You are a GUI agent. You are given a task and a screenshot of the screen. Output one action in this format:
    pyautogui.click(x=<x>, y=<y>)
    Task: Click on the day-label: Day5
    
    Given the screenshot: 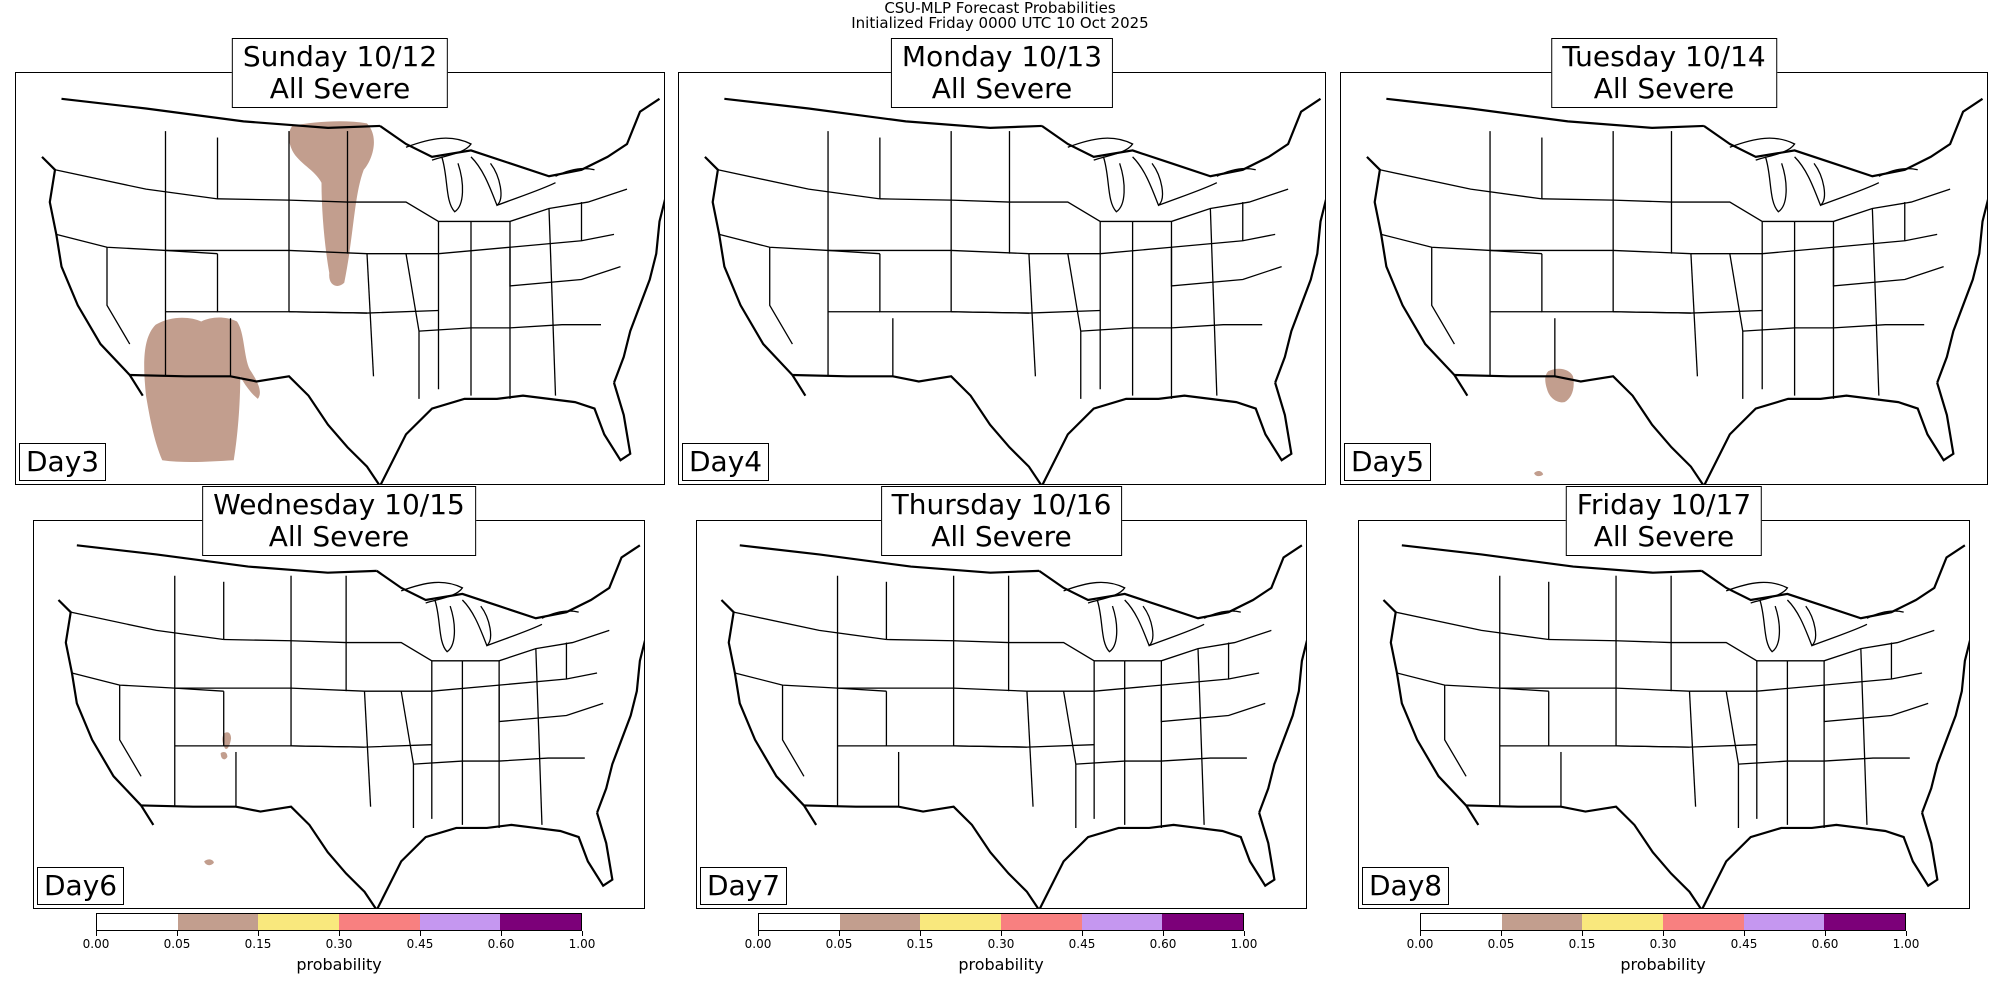 What is the action you would take?
    pyautogui.click(x=1388, y=462)
    